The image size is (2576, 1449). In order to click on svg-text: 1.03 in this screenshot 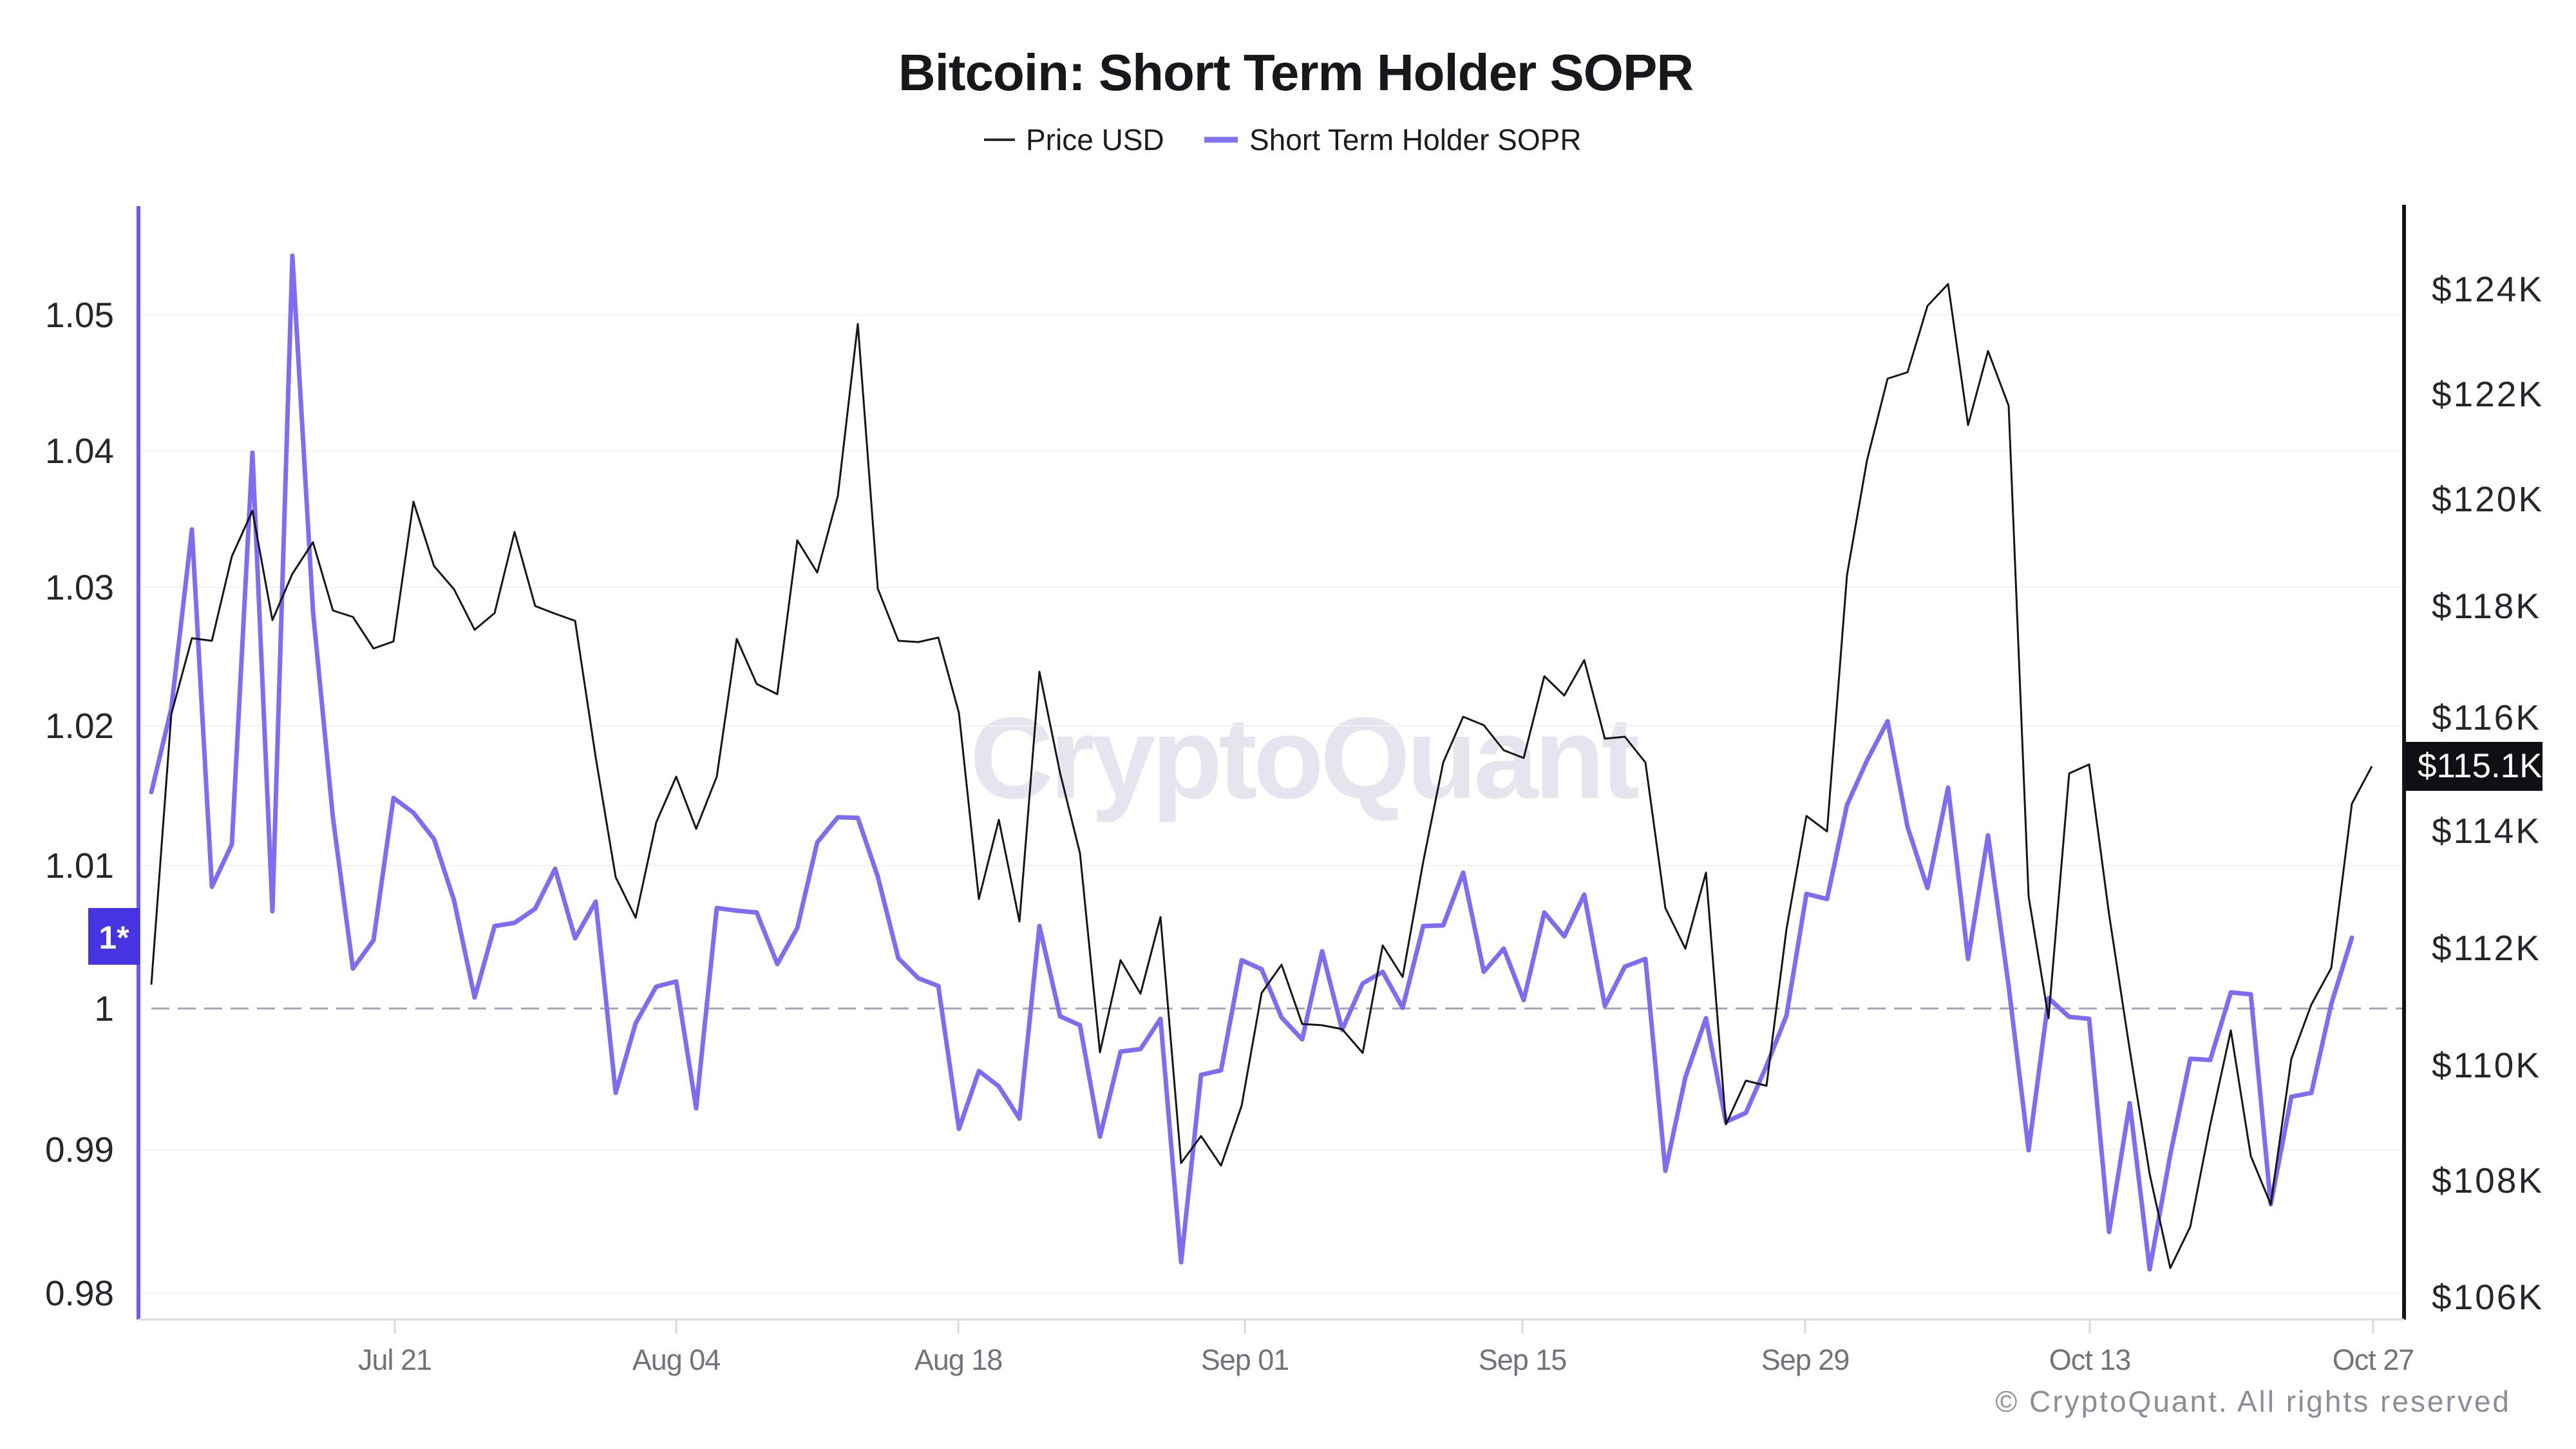, I will do `click(79, 587)`.